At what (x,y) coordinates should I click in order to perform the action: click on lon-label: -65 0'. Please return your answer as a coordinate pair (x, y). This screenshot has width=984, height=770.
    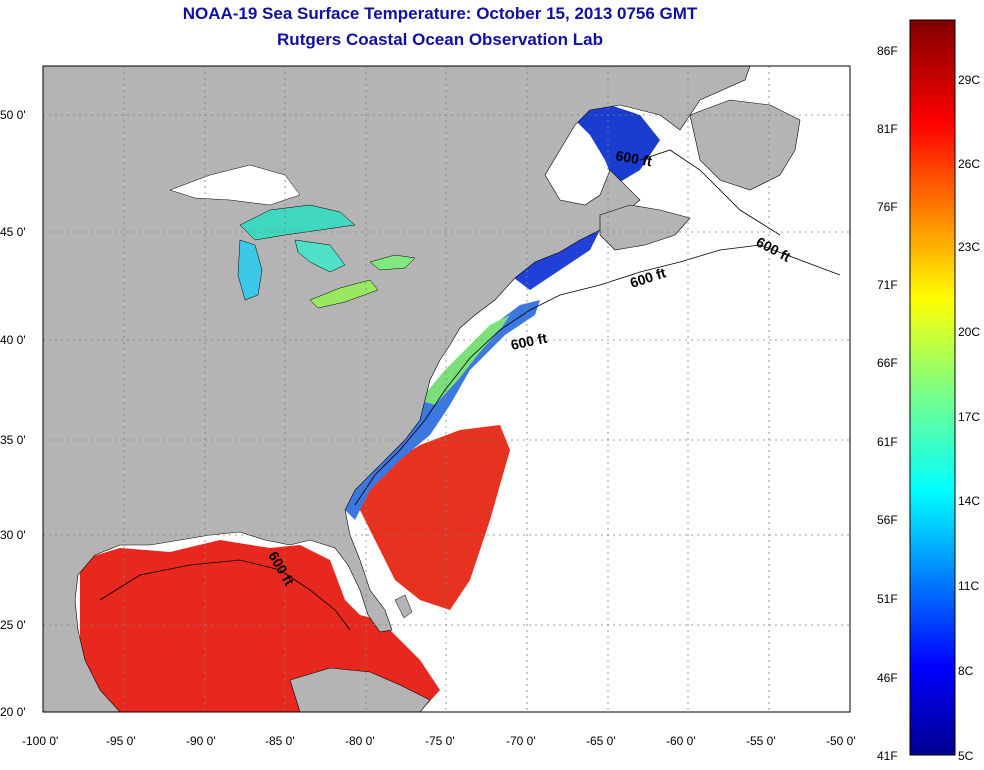
    Looking at the image, I should click on (601, 741).